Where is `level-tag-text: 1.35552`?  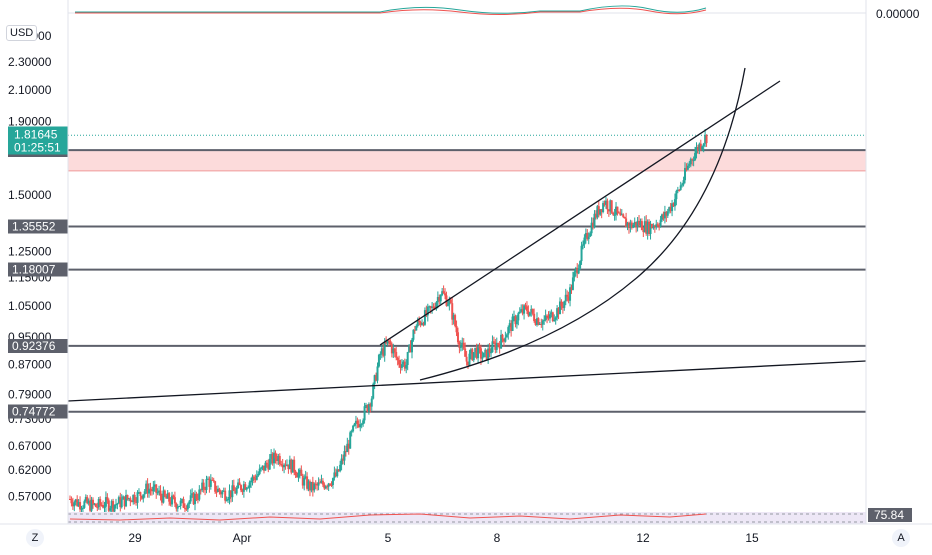 level-tag-text: 1.35552 is located at coordinates (34, 226).